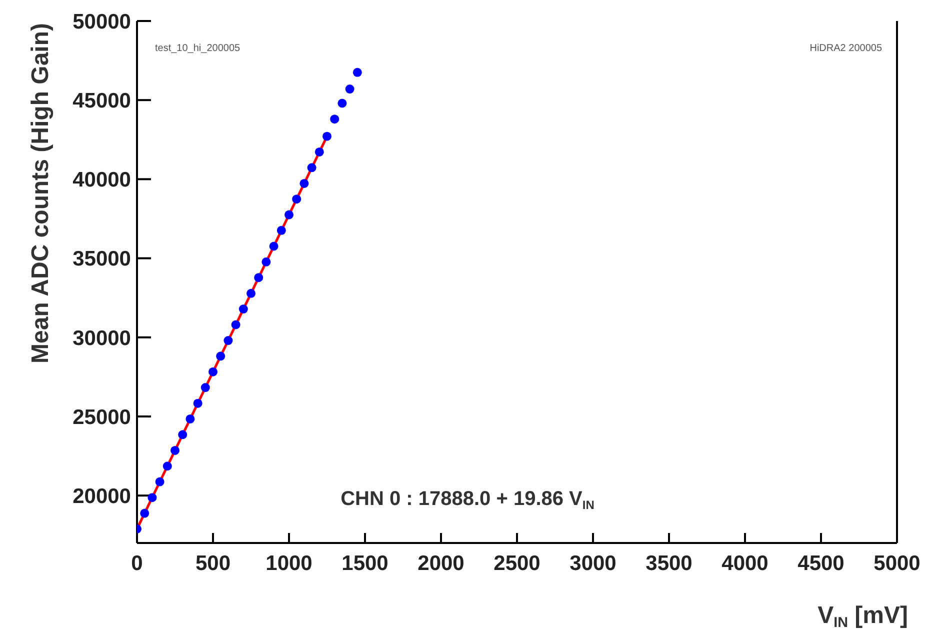 The image size is (944, 635). Describe the element at coordinates (467, 500) in the screenshot. I see `annotation: CHN 0 : 17888.0 + 19.86 V$_{IN}$` at that location.